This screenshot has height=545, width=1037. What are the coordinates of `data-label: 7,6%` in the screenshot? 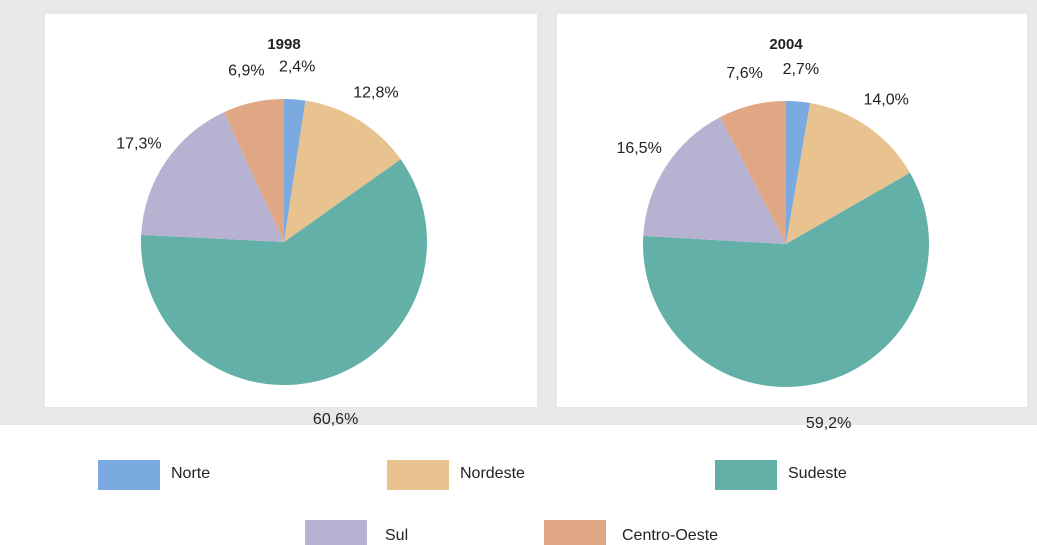 It's located at (744, 73).